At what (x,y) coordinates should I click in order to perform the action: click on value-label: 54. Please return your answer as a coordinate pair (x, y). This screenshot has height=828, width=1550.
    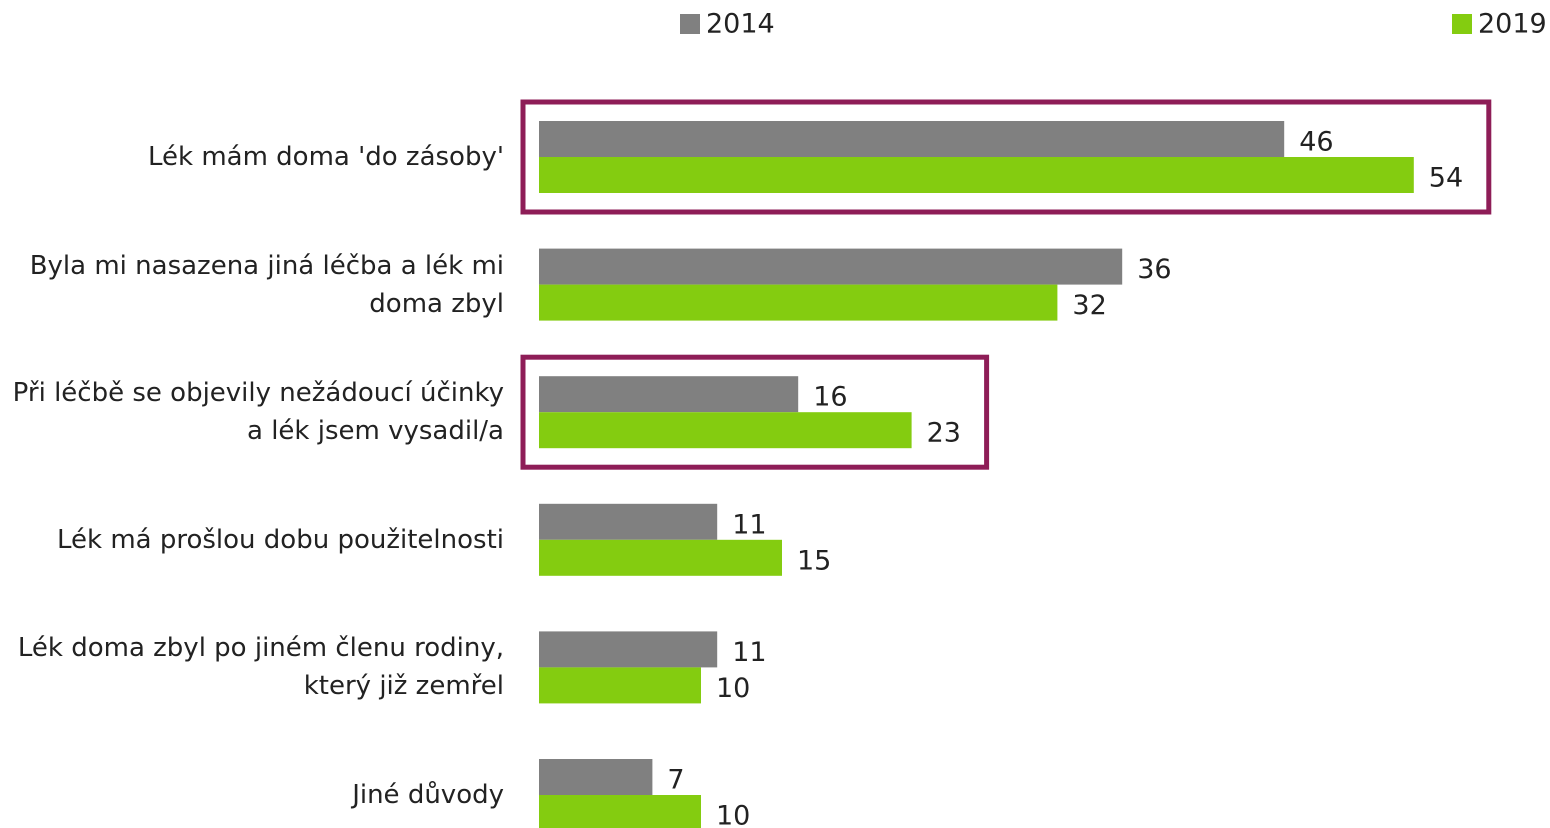
    Looking at the image, I should click on (1446, 178).